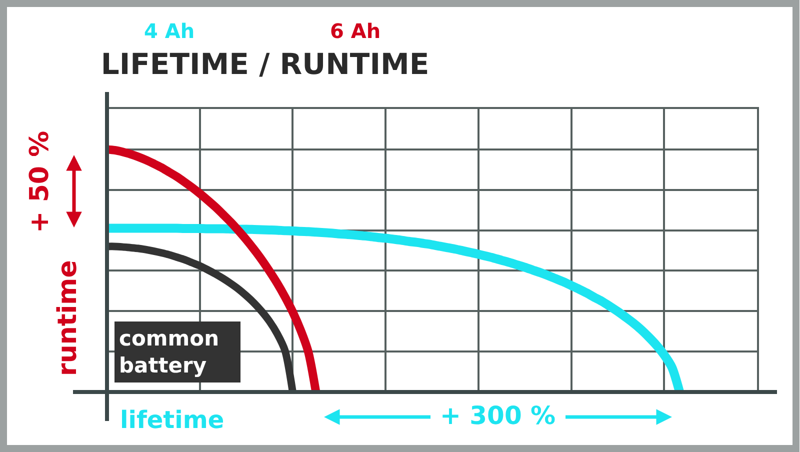 The width and height of the screenshot is (800, 452). What do you see at coordinates (172, 420) in the screenshot?
I see `x-axis-title: lifetime` at bounding box center [172, 420].